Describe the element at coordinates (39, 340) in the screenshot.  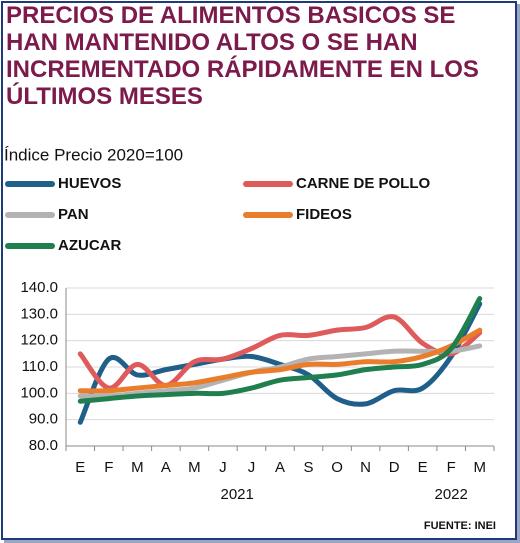
I see `y-tick-label: 120.0` at that location.